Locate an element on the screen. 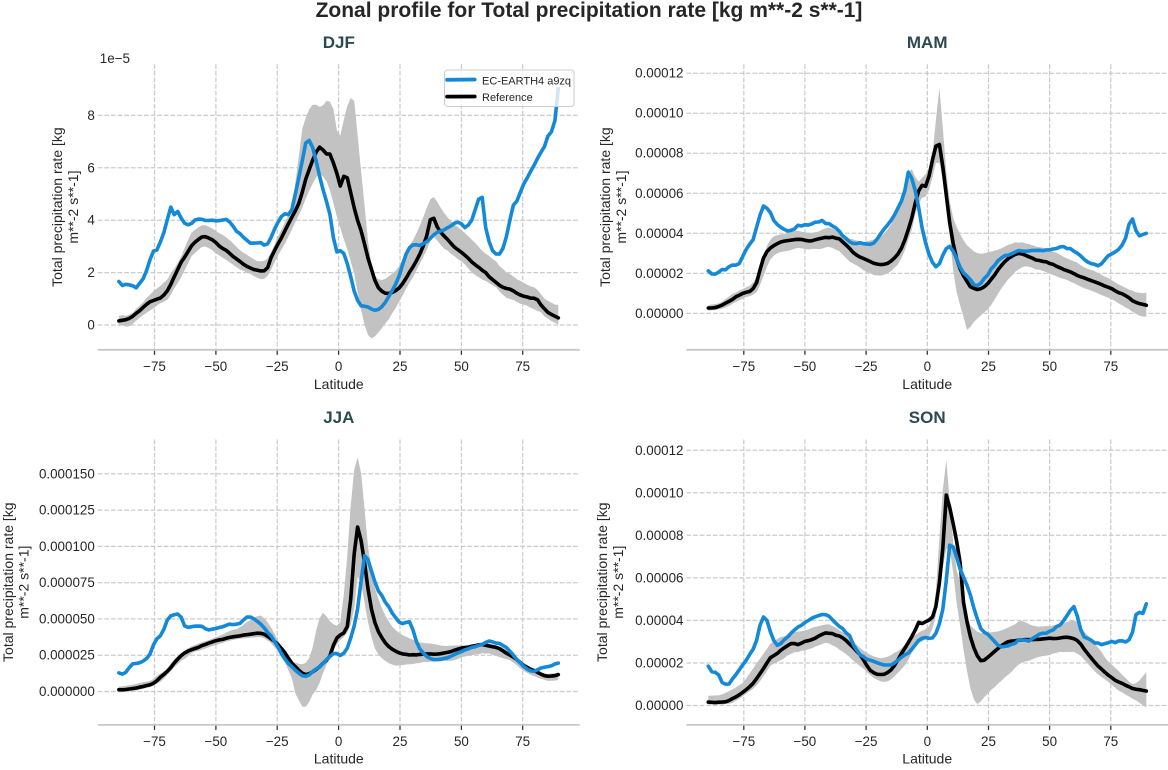 The width and height of the screenshot is (1168, 770). svg-text: 0.000100 is located at coordinates (67, 546).